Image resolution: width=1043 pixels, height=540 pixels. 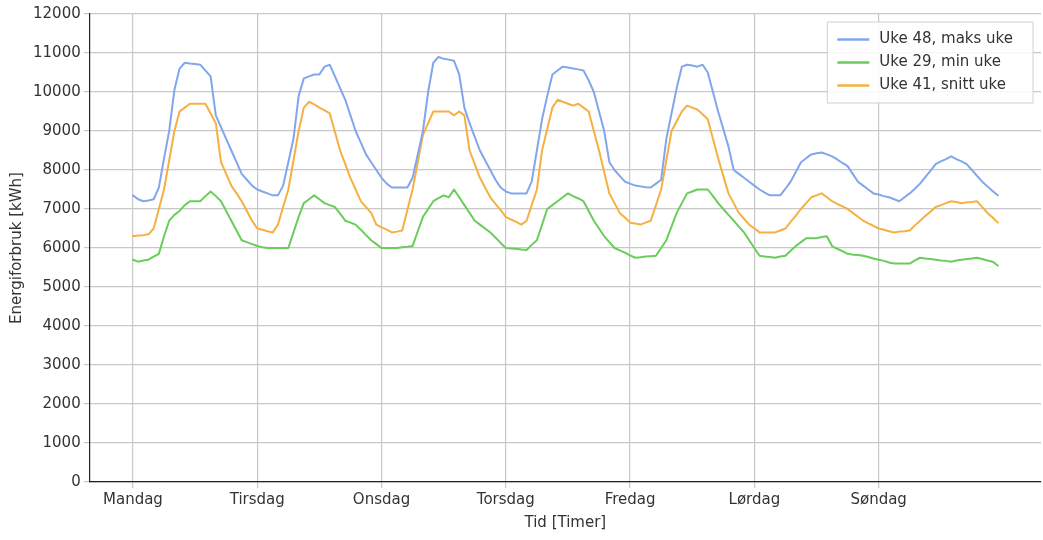 What do you see at coordinates (878, 498) in the screenshot?
I see `x-tick-label: Søndag` at bounding box center [878, 498].